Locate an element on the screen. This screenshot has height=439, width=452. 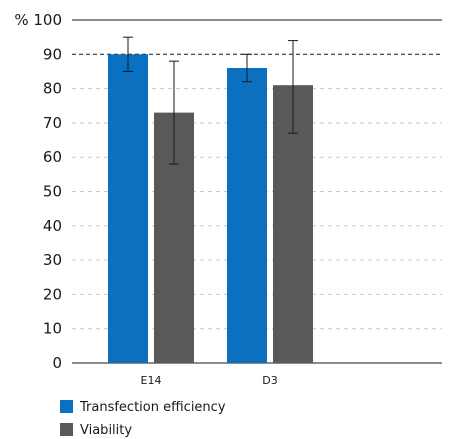
x-tick-label-D3: D3 is located at coordinates (269, 380).